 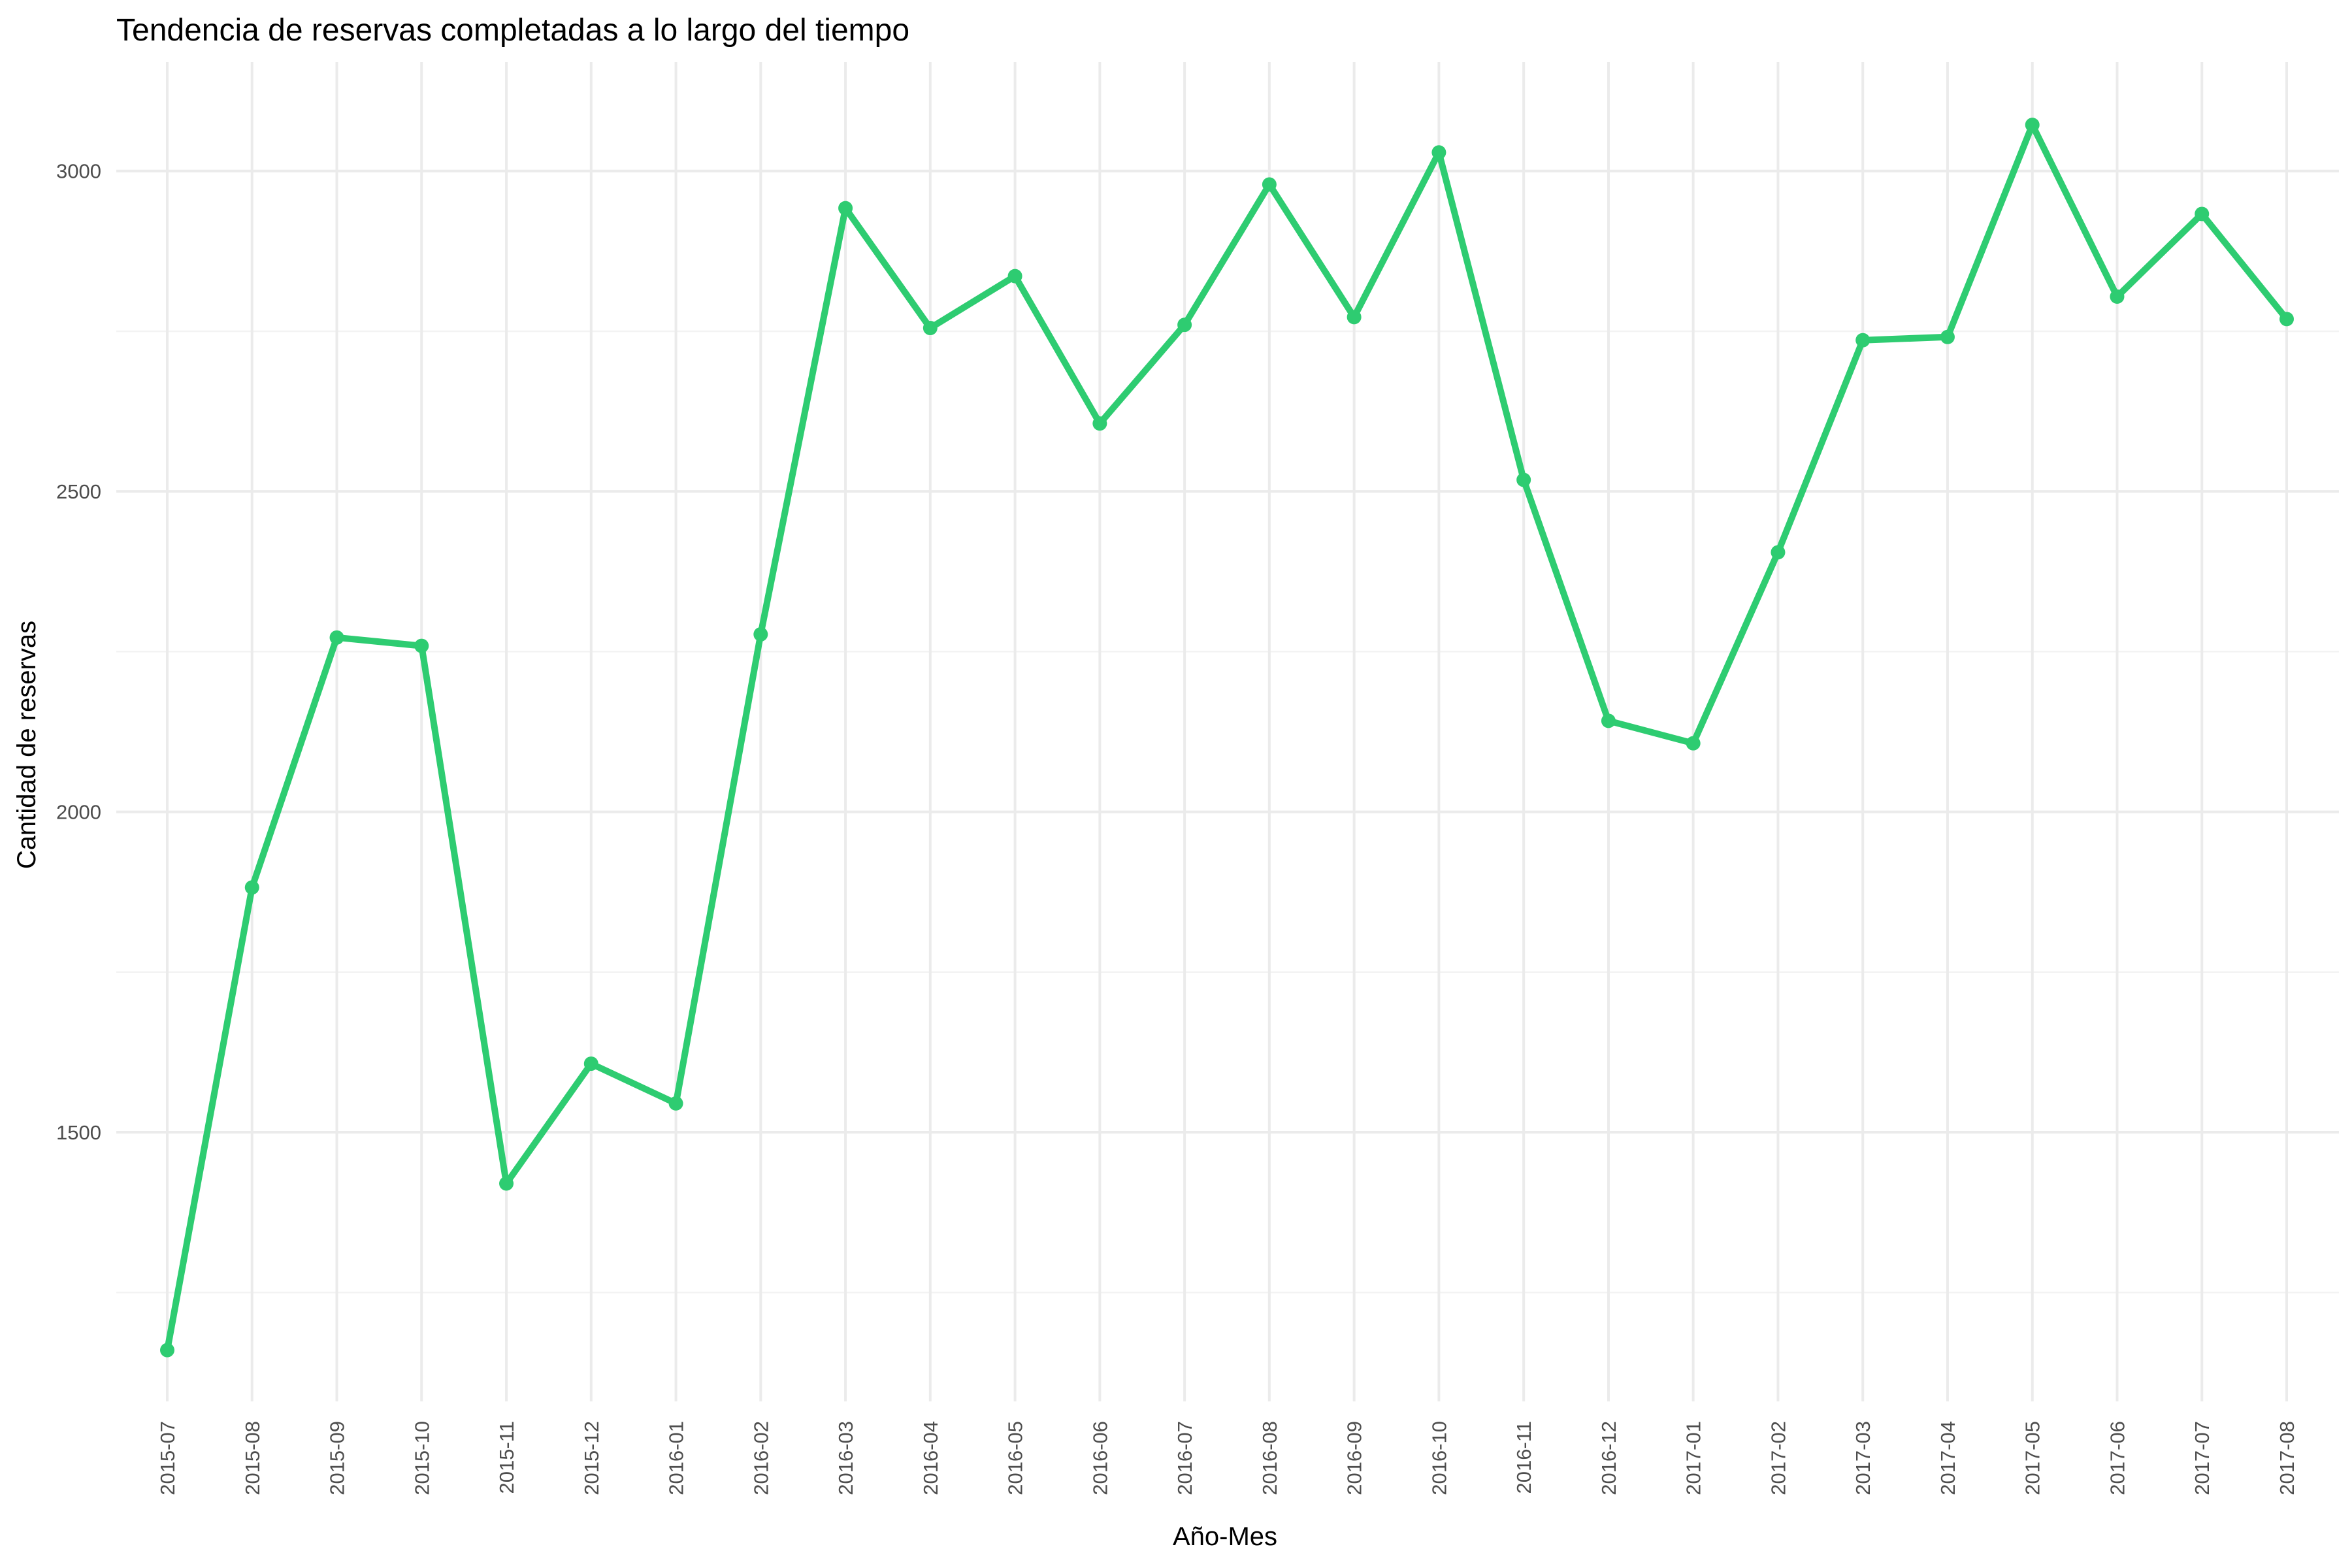 What do you see at coordinates (1778, 1458) in the screenshot?
I see `x-tick-label-19: 2017-02` at bounding box center [1778, 1458].